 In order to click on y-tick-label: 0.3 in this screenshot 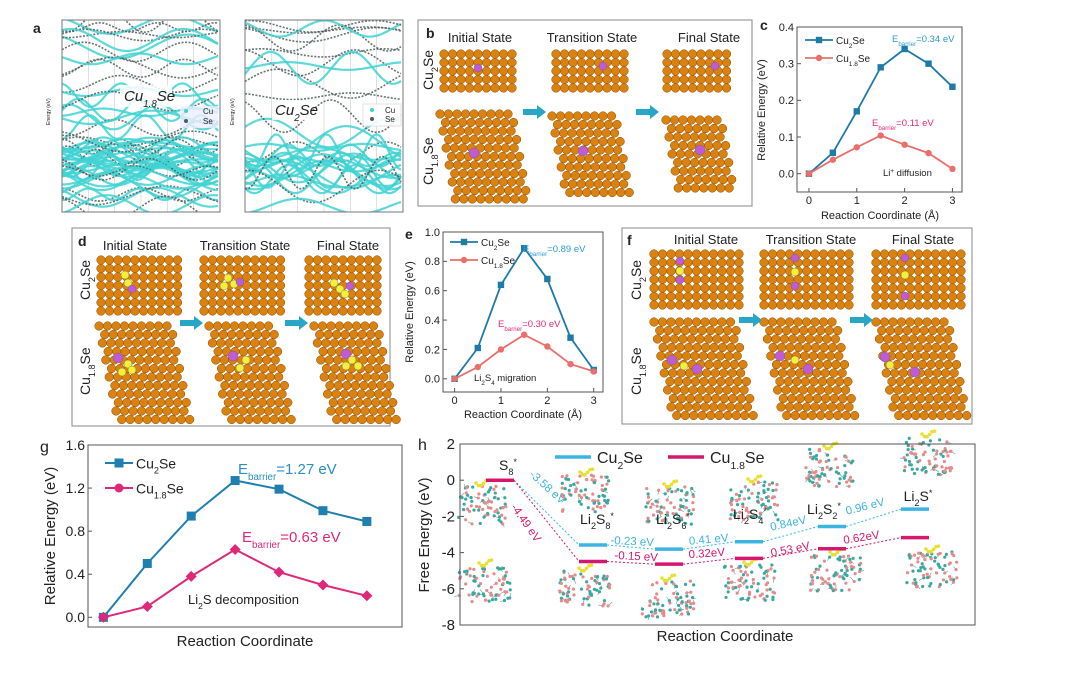, I will do `click(786, 65)`.